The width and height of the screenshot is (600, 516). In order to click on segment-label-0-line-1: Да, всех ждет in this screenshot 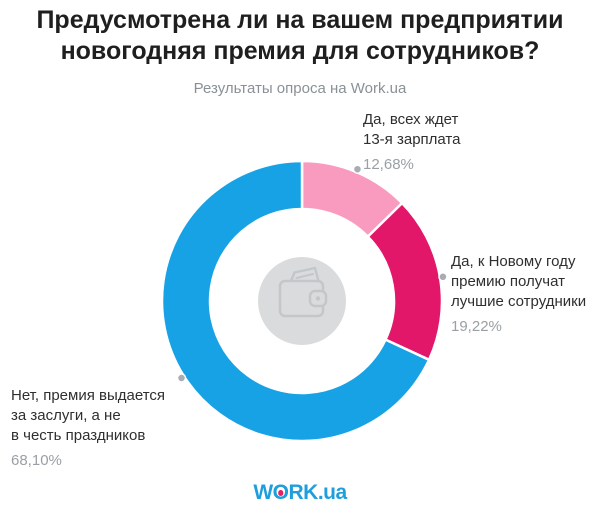, I will do `click(411, 119)`.